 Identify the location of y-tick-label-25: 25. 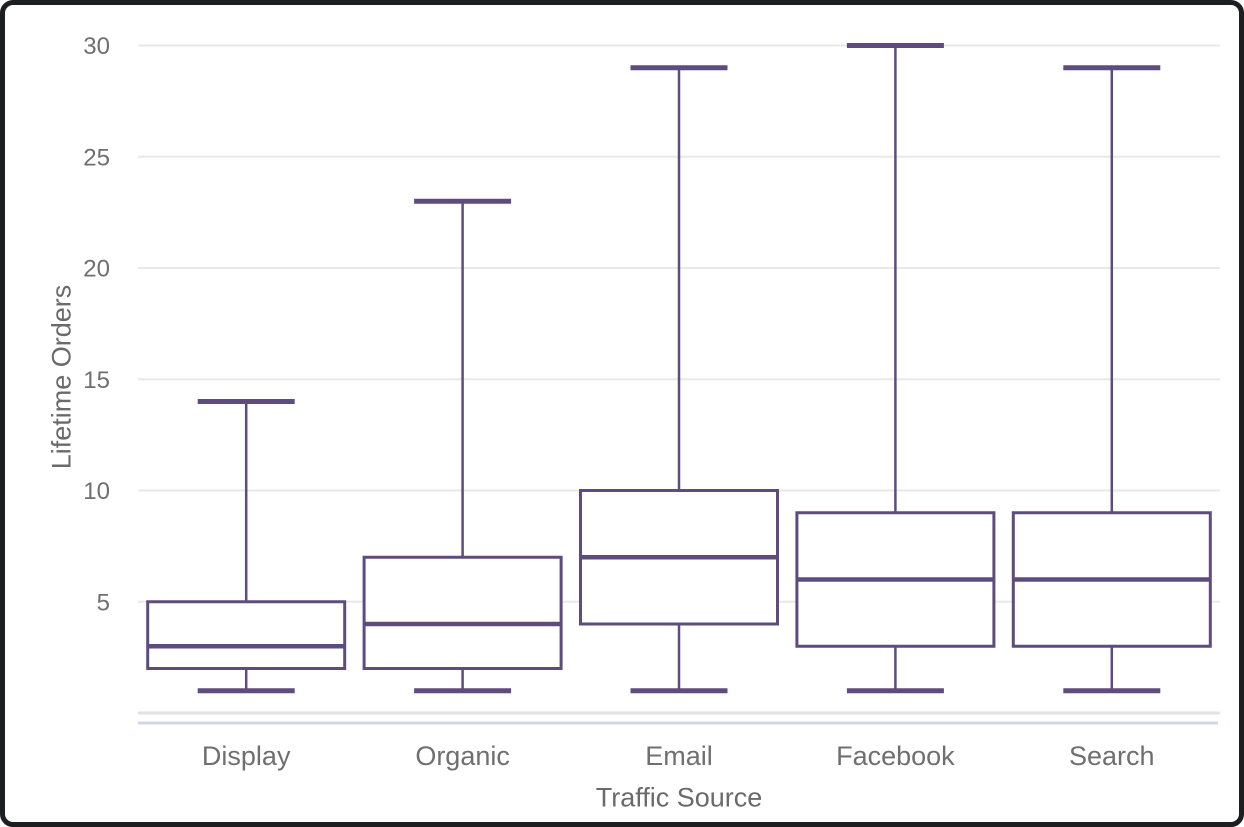
(96, 157).